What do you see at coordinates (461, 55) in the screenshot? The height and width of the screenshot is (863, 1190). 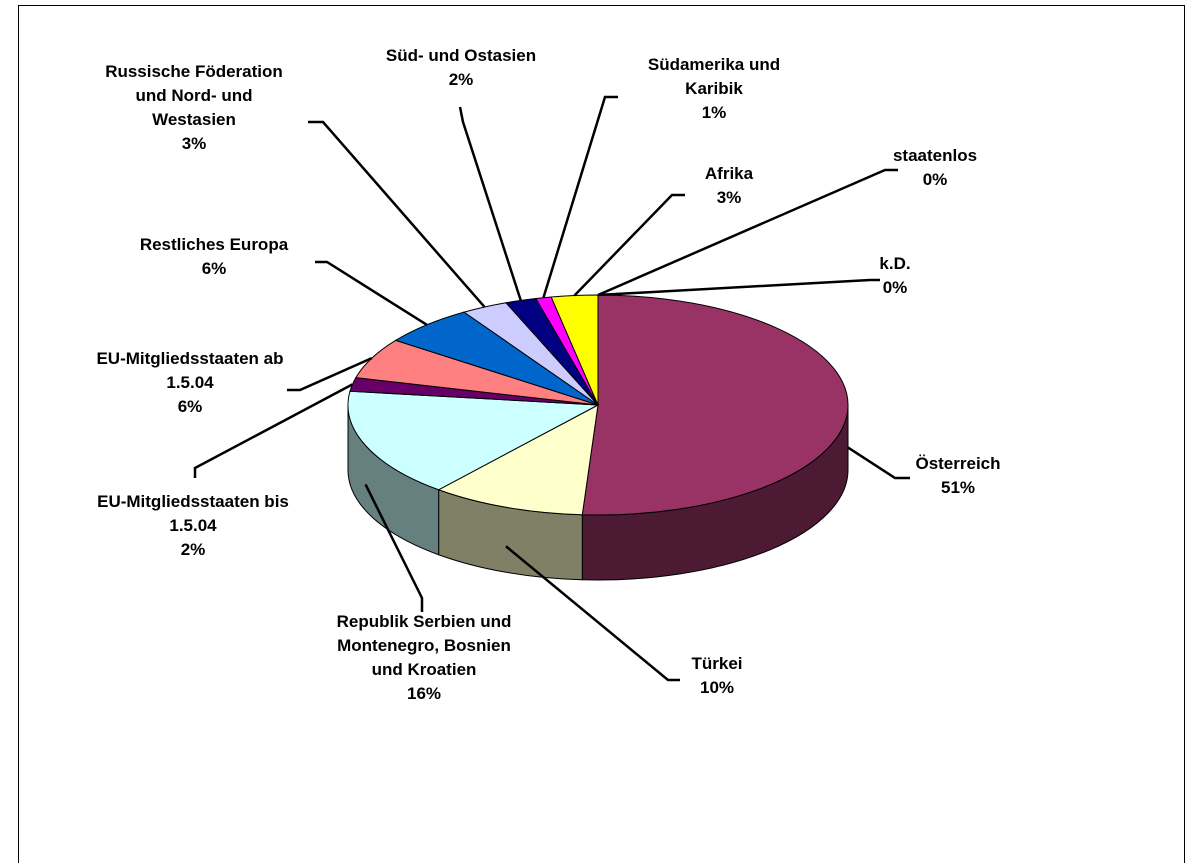 I see `category-name: Süd- und Ostasien` at bounding box center [461, 55].